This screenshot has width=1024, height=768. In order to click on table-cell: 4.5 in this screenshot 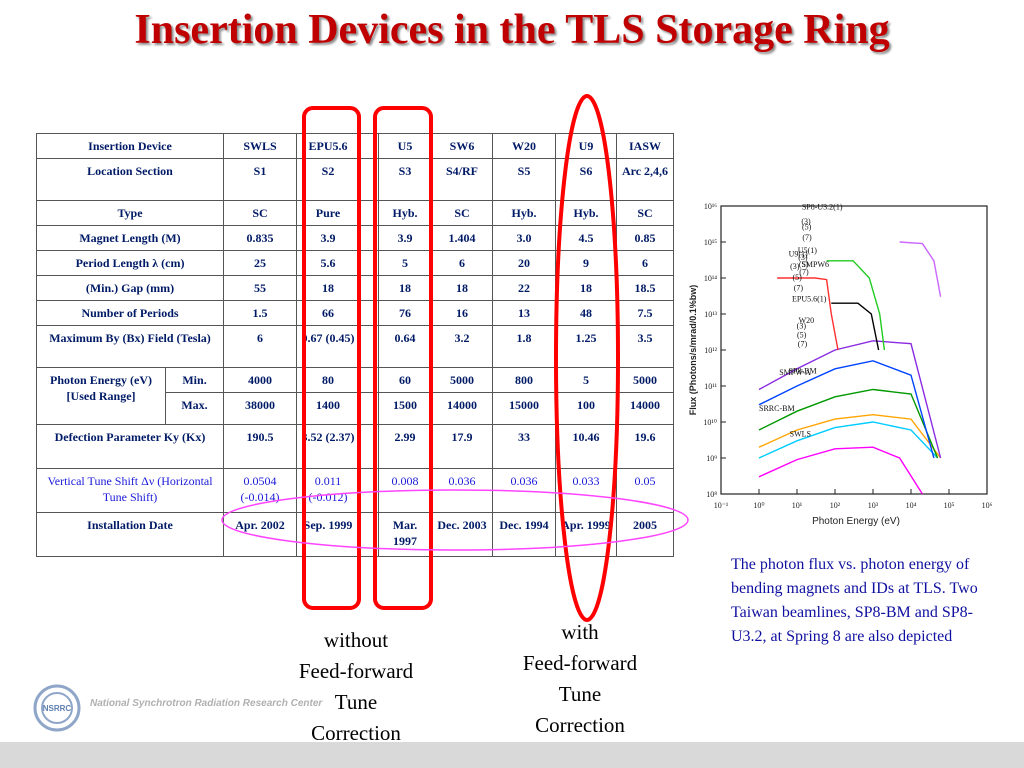, I will do `click(586, 238)`.